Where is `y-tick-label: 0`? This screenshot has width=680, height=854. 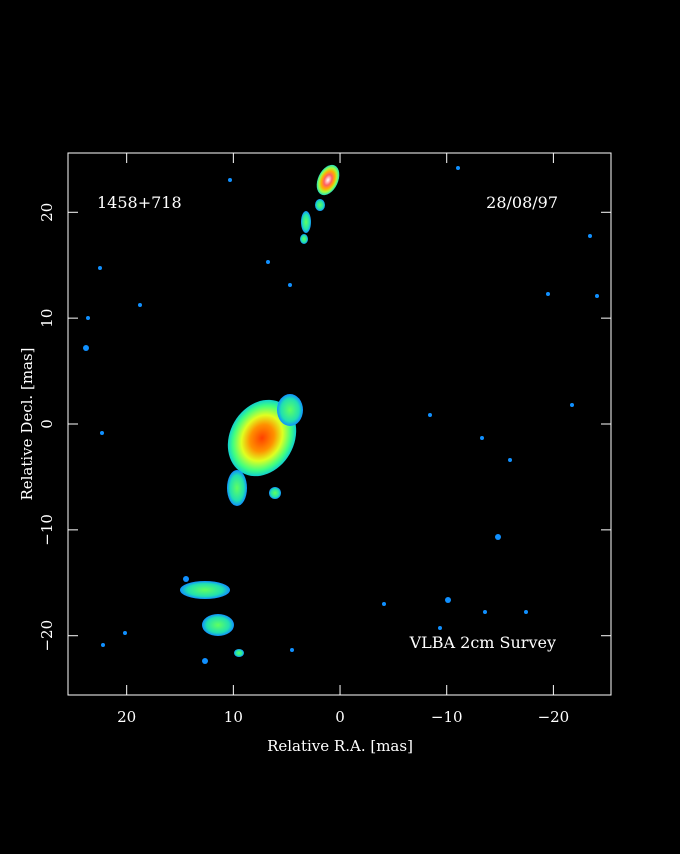 y-tick-label: 0 is located at coordinates (47, 424).